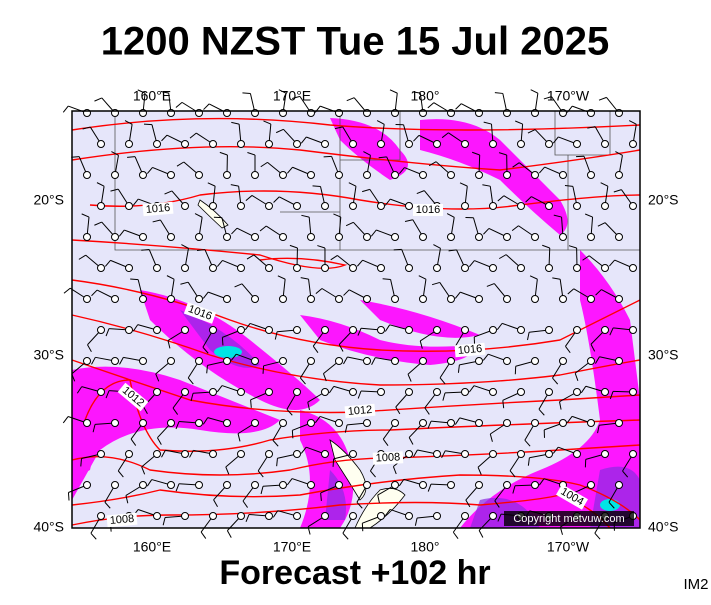  Describe the element at coordinates (568, 547) in the screenshot. I see `bottom-axis-label: 170°W` at that location.